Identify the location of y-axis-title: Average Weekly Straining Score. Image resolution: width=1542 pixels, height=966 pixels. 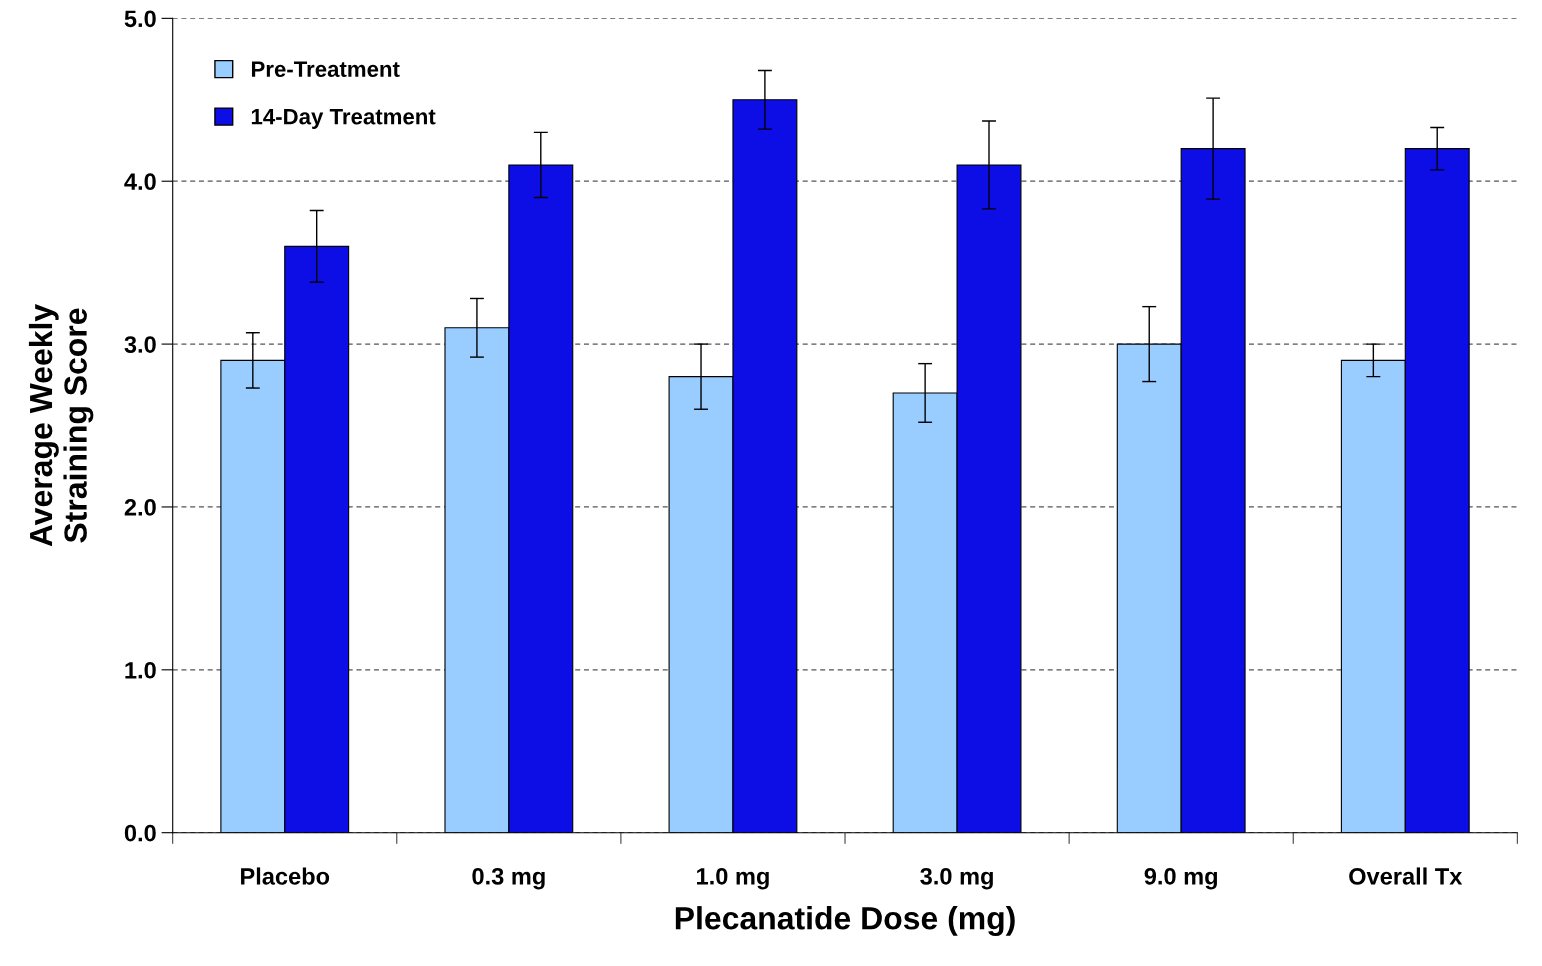
(61, 425).